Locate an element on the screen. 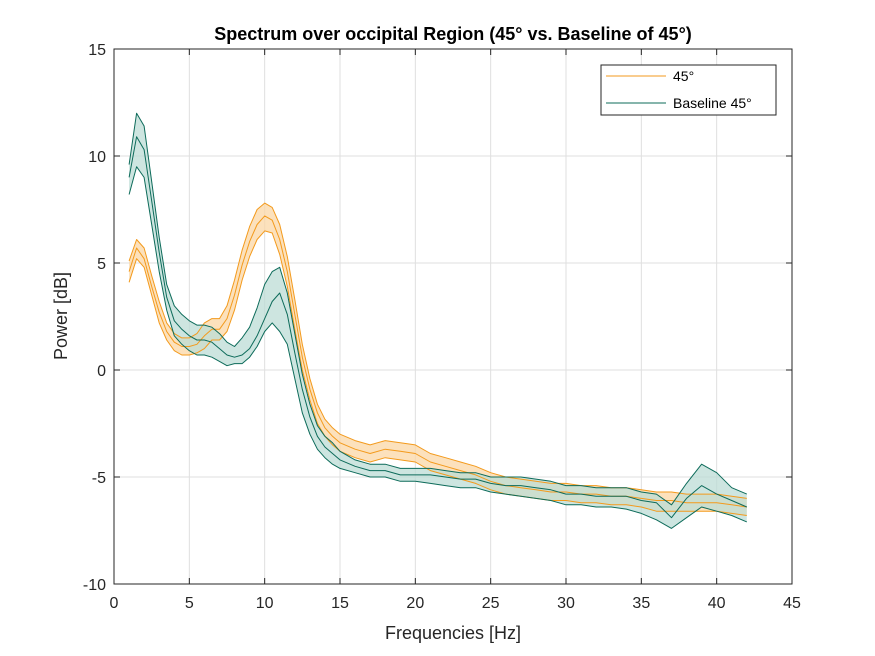 The image size is (875, 656). legend: 45° Baseline 45° is located at coordinates (688, 90).